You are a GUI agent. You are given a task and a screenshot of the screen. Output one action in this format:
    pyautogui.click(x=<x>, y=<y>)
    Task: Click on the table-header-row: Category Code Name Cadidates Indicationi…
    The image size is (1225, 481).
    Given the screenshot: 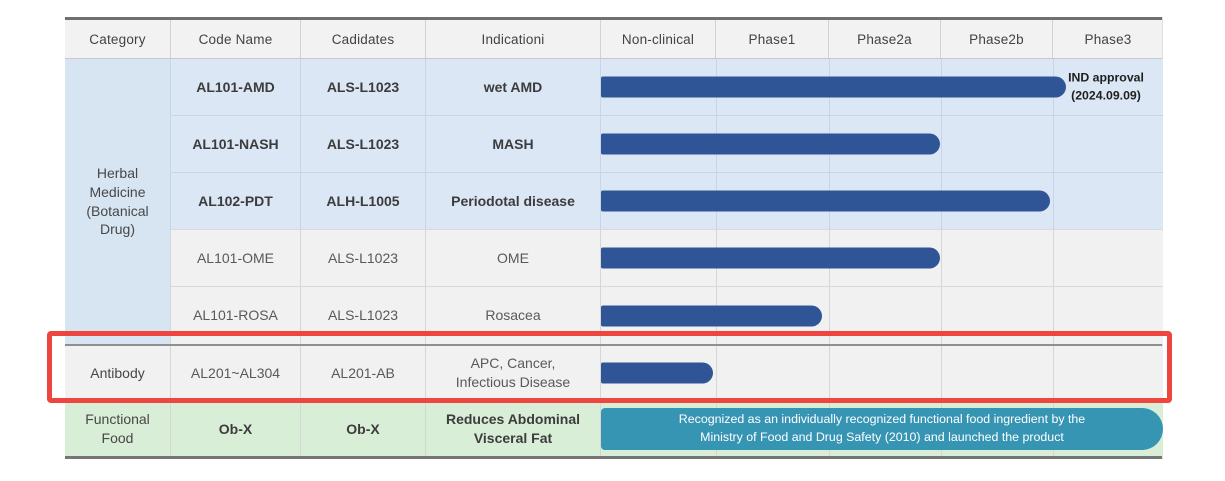 What is the action you would take?
    pyautogui.click(x=613, y=38)
    